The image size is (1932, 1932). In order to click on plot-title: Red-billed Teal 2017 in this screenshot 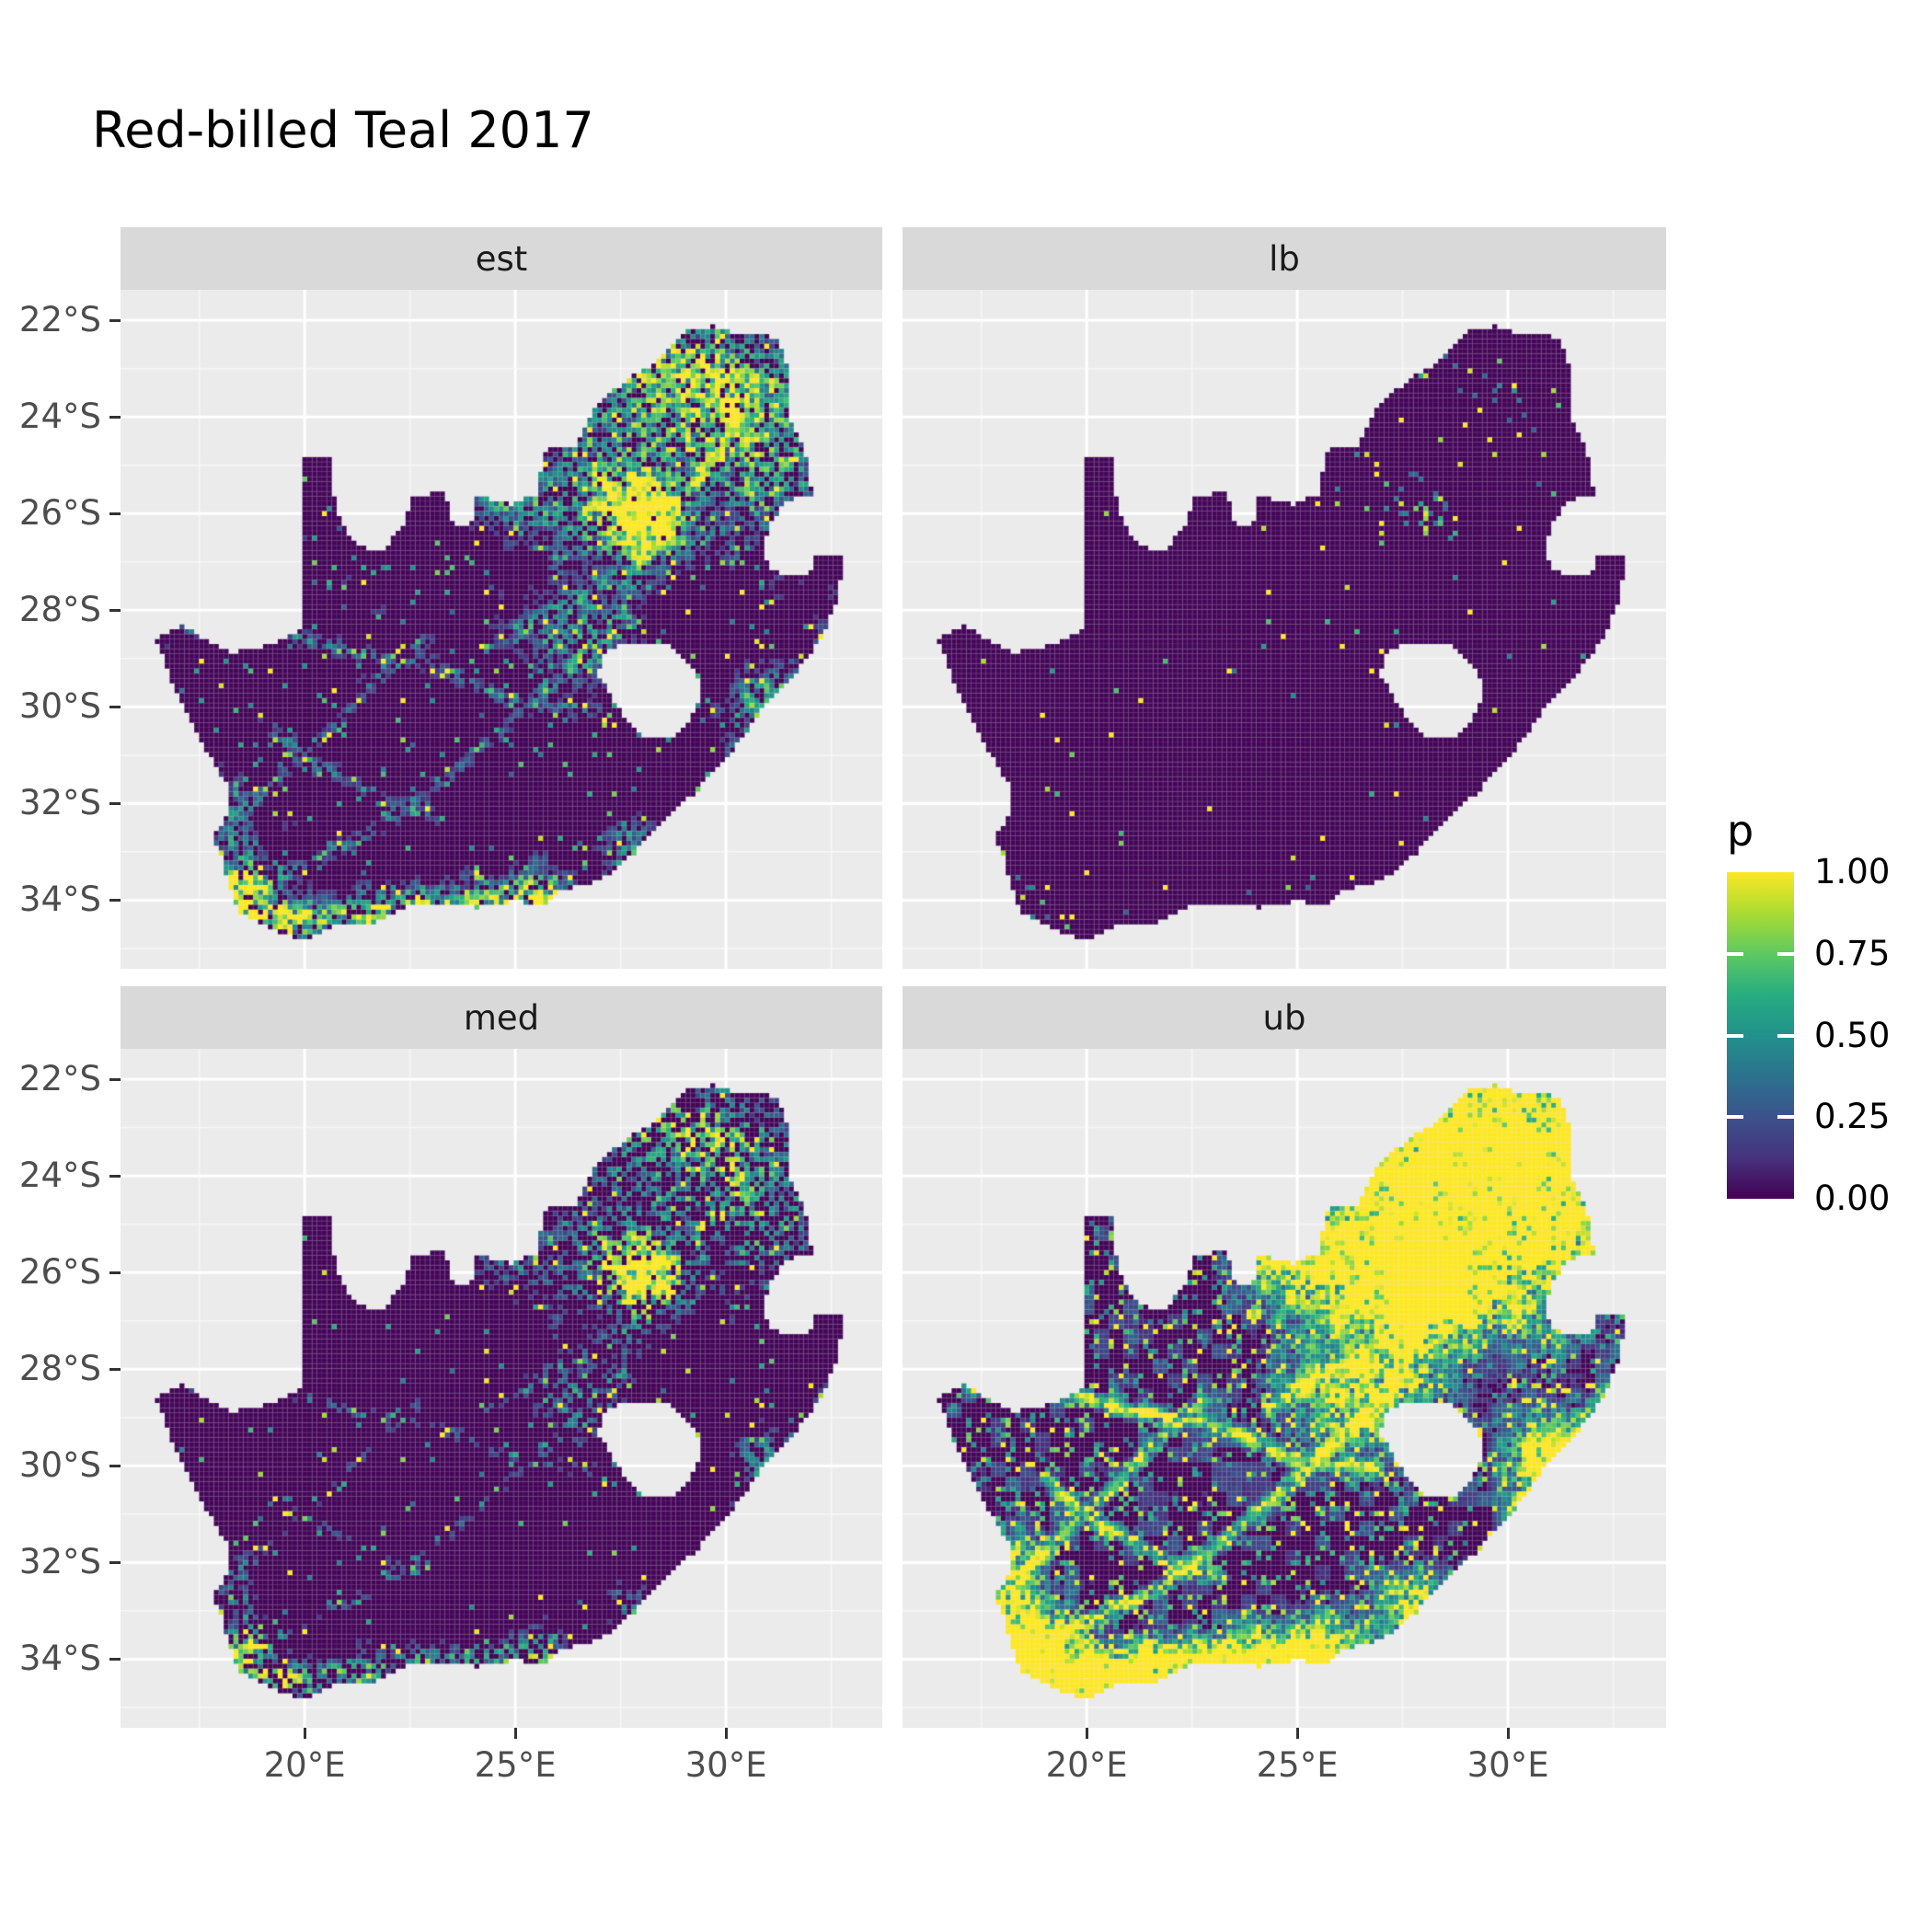, I will do `click(343, 130)`.